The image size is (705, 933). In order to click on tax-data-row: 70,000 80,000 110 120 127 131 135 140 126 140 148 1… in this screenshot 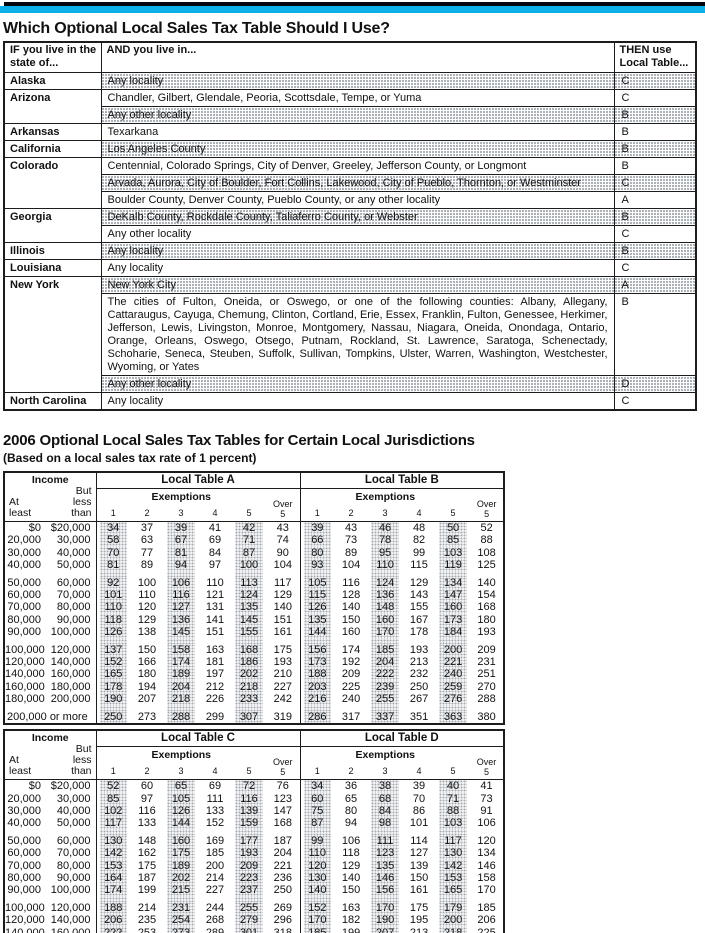, I will do `click(254, 607)`.